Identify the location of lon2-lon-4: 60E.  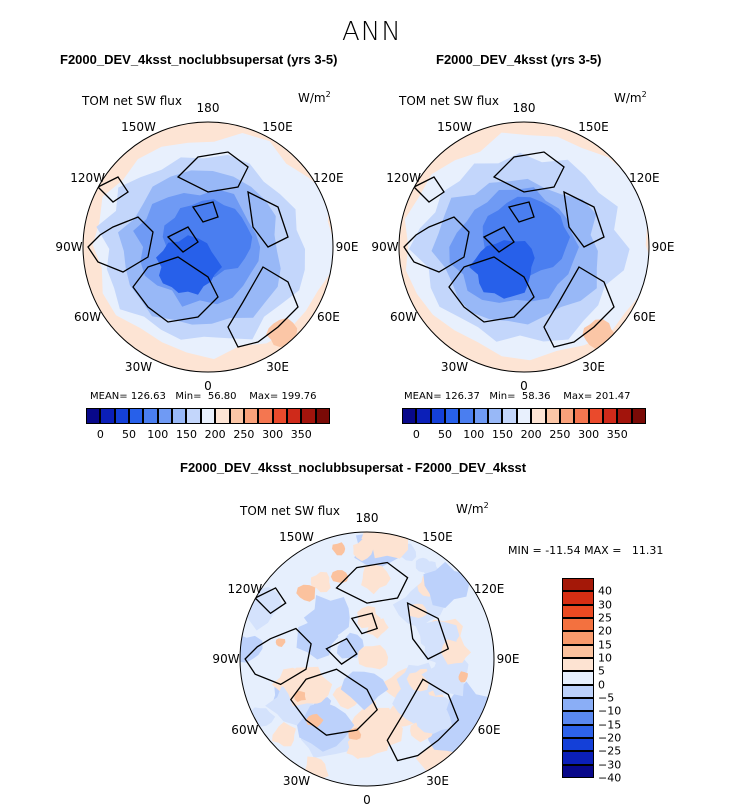
(644, 316).